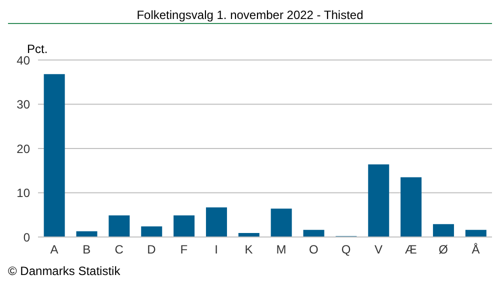 The width and height of the screenshot is (500, 282). What do you see at coordinates (64, 271) in the screenshot?
I see `text: © Danmarks Statistik` at bounding box center [64, 271].